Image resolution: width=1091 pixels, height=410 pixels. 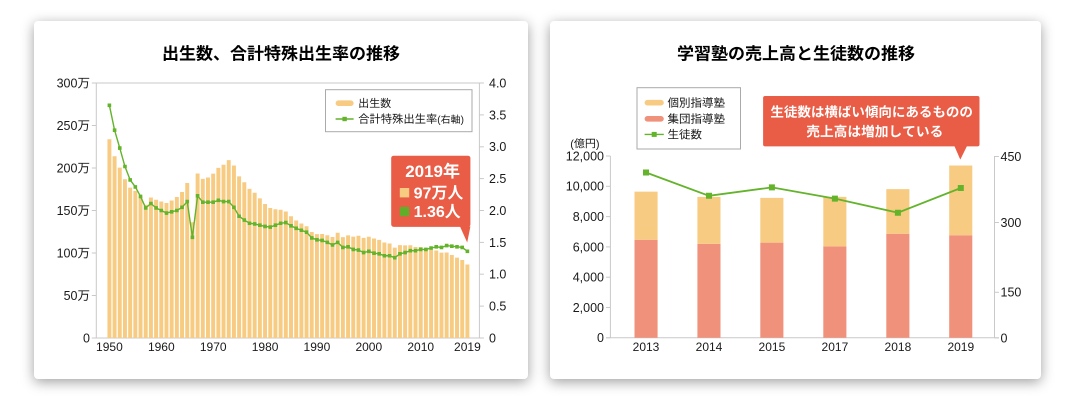 What do you see at coordinates (587, 247) in the screenshot?
I see `svg-text: 6,000` at bounding box center [587, 247].